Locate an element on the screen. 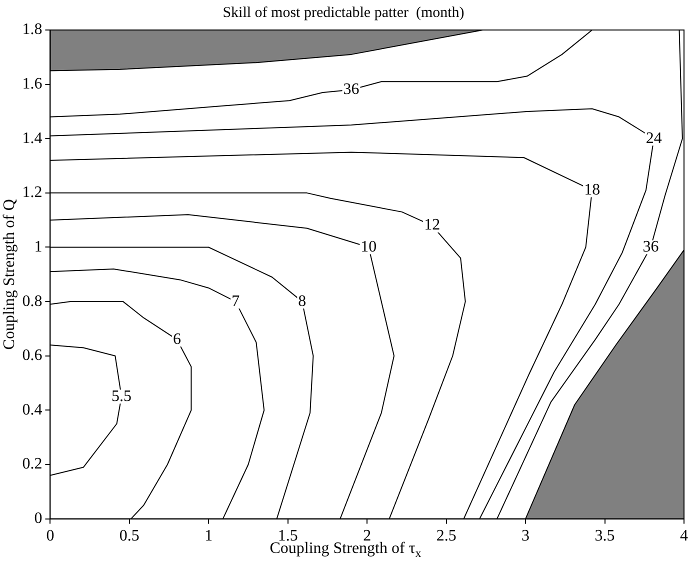 The image size is (691, 571). series-label: 10 is located at coordinates (368, 247).